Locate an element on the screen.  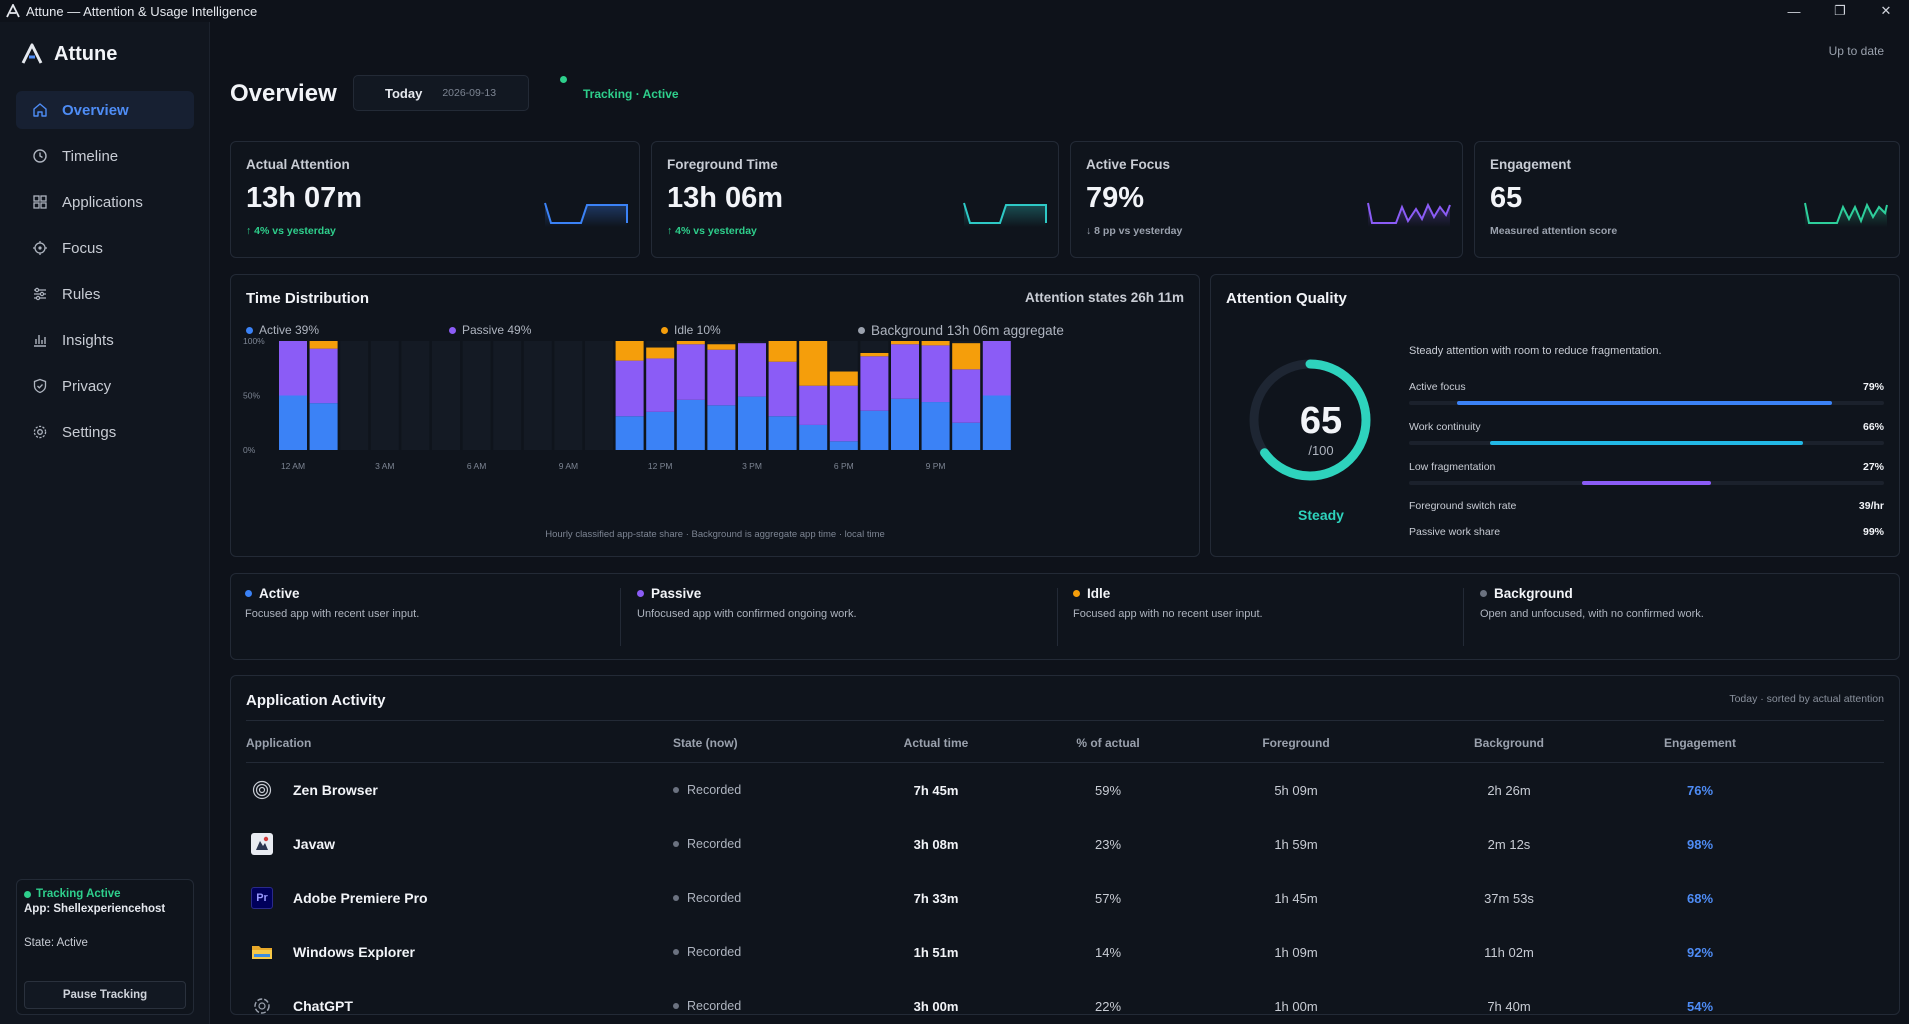
sidebar-item-focus: Focus is located at coordinates (105, 248).